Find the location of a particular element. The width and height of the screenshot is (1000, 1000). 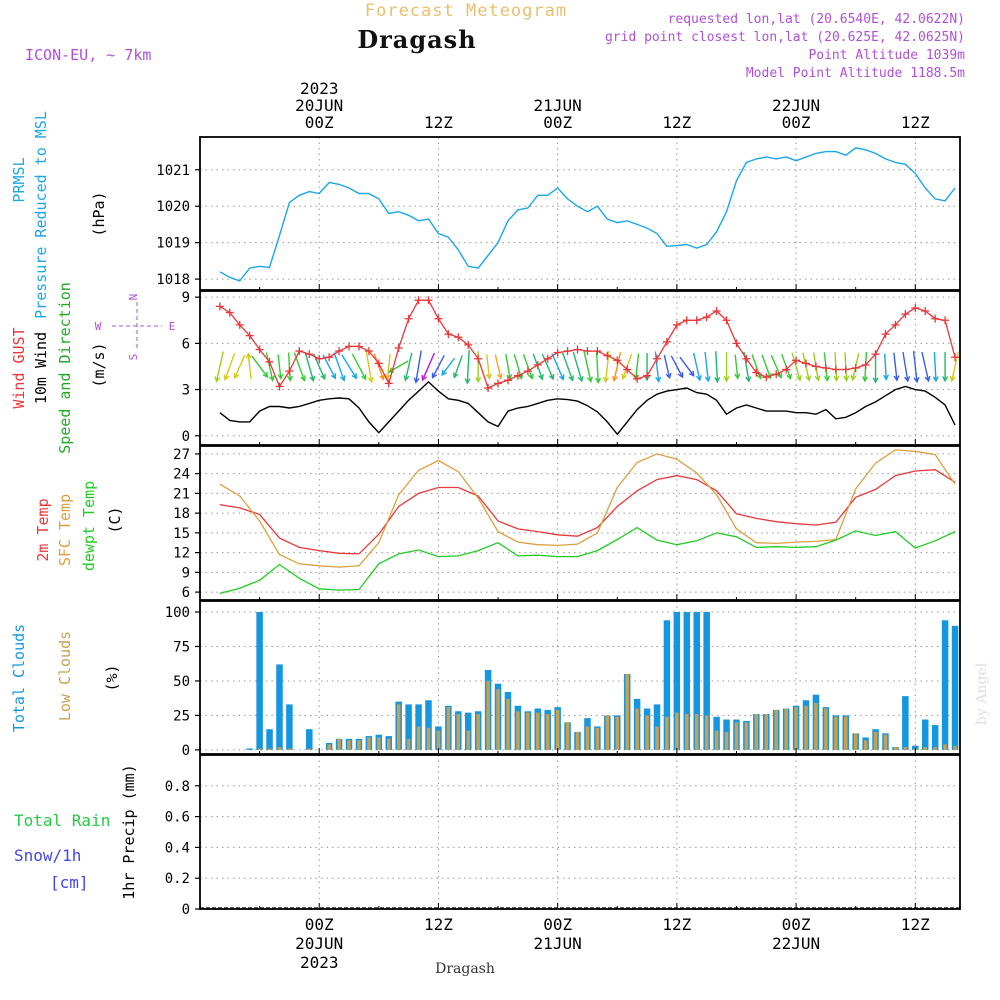

compass-n: N is located at coordinates (133, 297).